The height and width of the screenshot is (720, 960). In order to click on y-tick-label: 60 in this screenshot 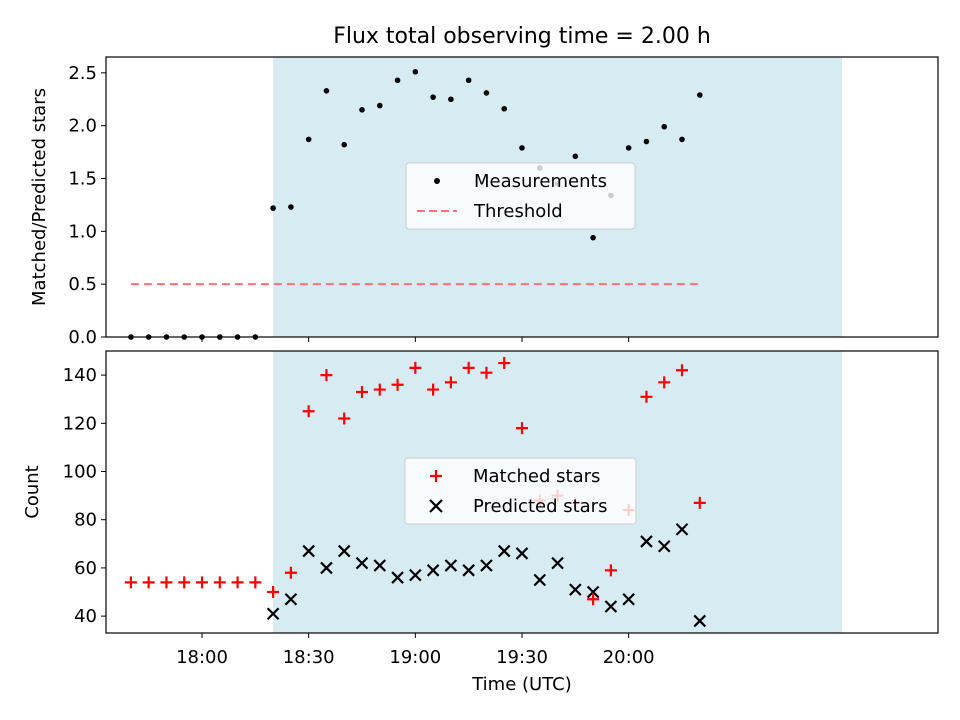, I will do `click(85, 568)`.